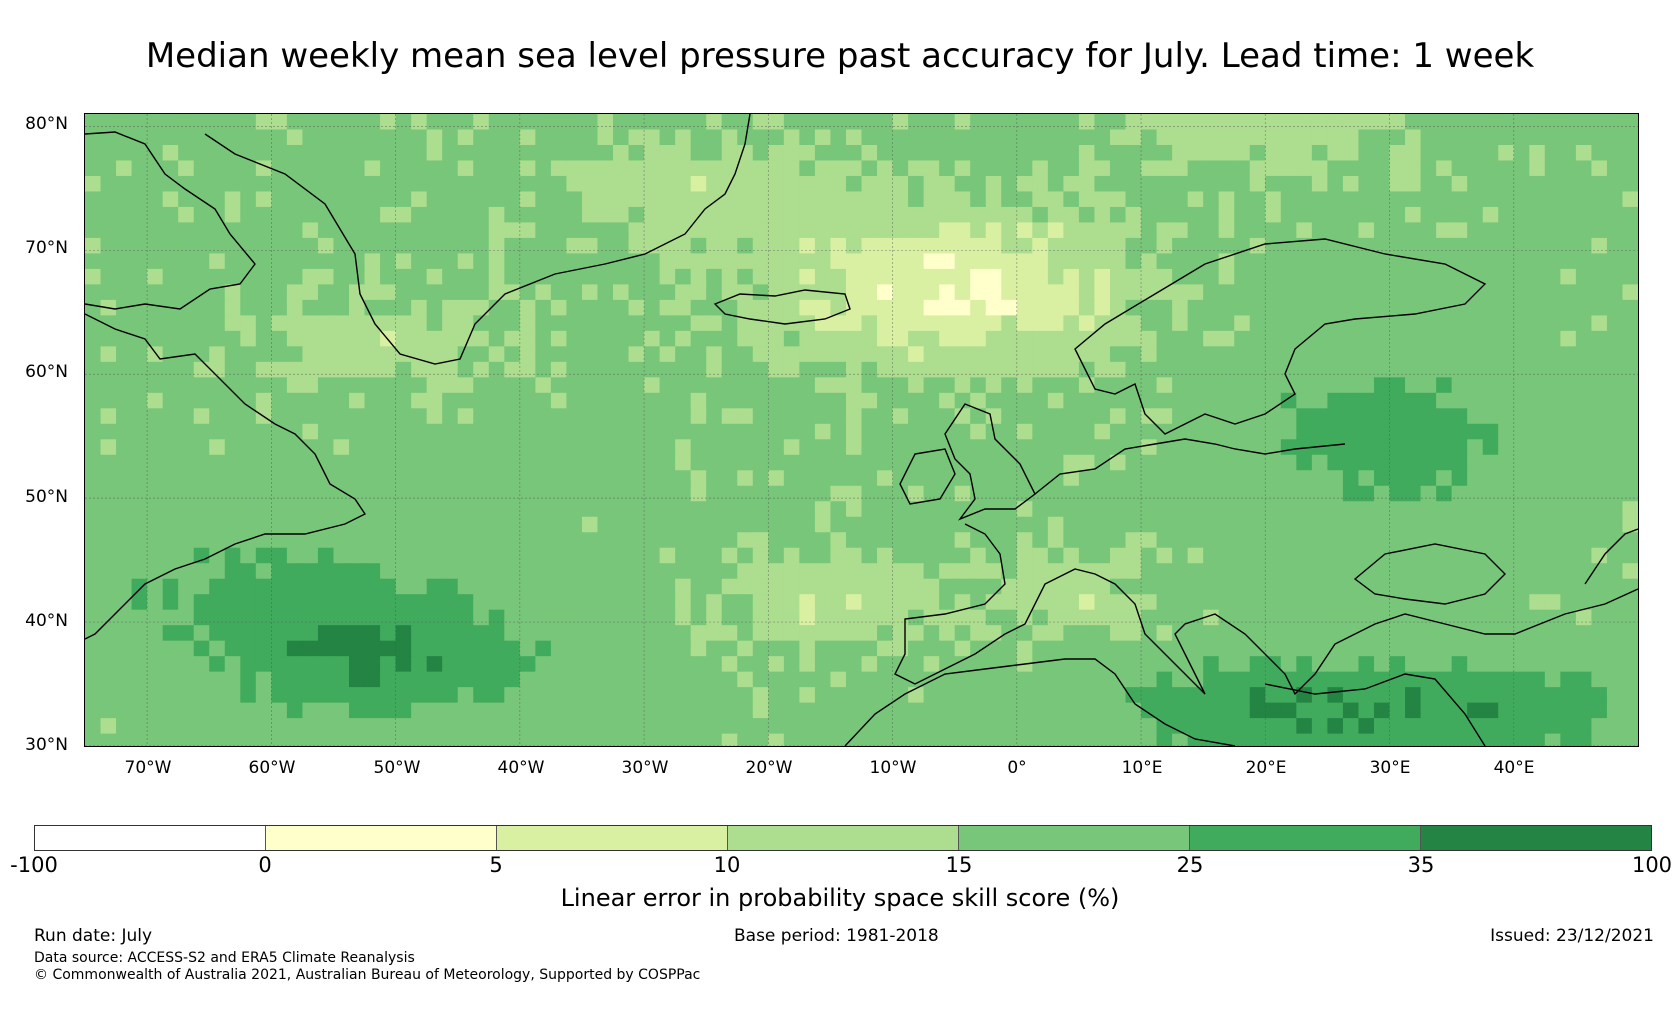 This screenshot has width=1680, height=1020. What do you see at coordinates (1390, 768) in the screenshot?
I see `lon-label-30e: 30°E` at bounding box center [1390, 768].